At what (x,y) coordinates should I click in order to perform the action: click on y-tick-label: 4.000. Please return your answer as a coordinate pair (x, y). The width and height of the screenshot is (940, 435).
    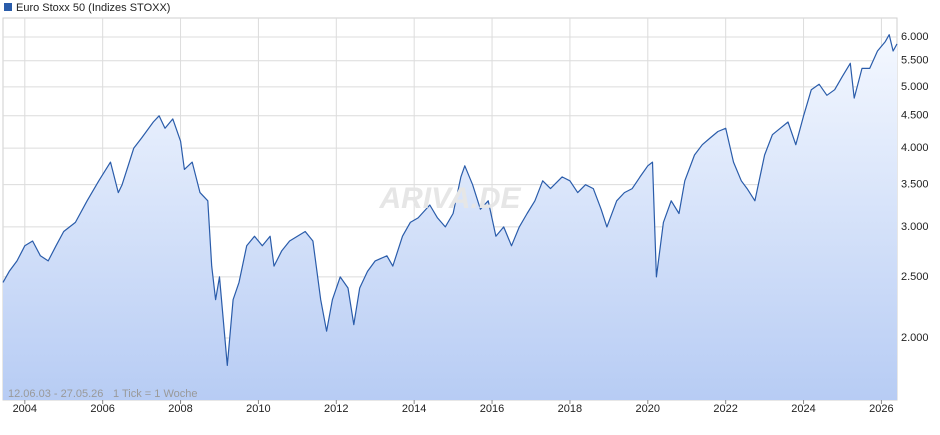
    Looking at the image, I should click on (915, 148).